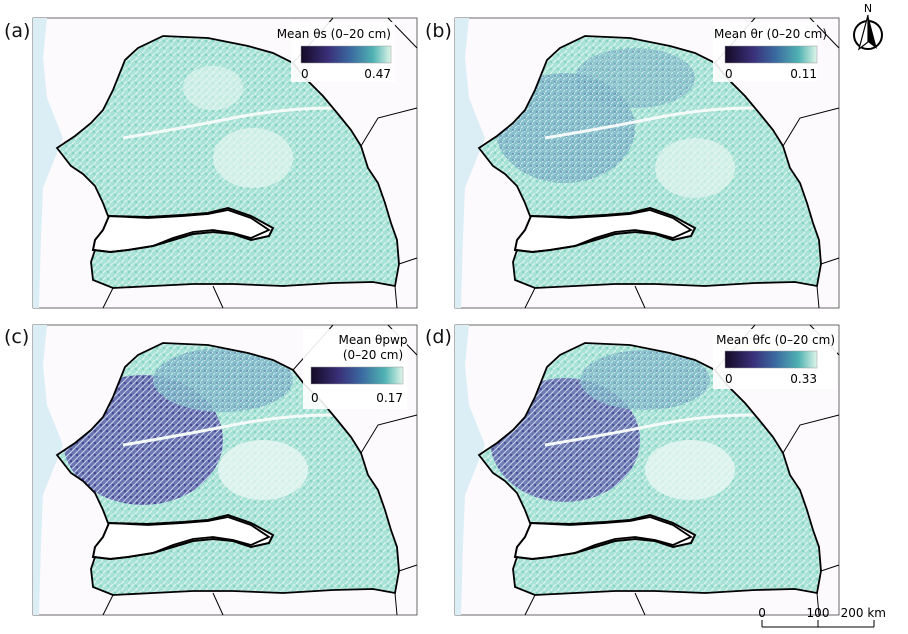  Describe the element at coordinates (17, 31) in the screenshot. I see `panel-label-a: (a)` at that location.